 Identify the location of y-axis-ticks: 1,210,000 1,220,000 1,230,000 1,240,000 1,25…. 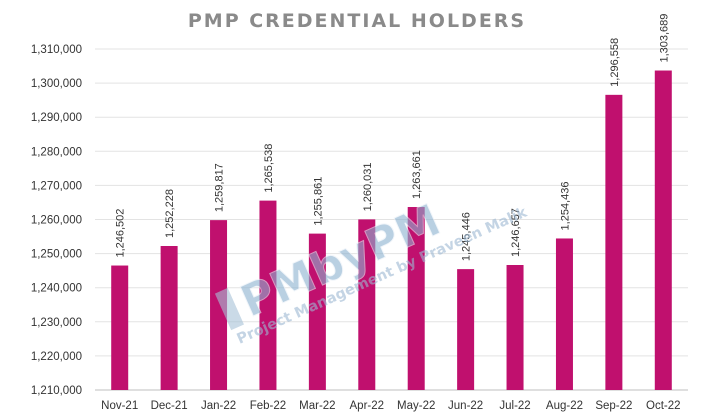
(56, 220).